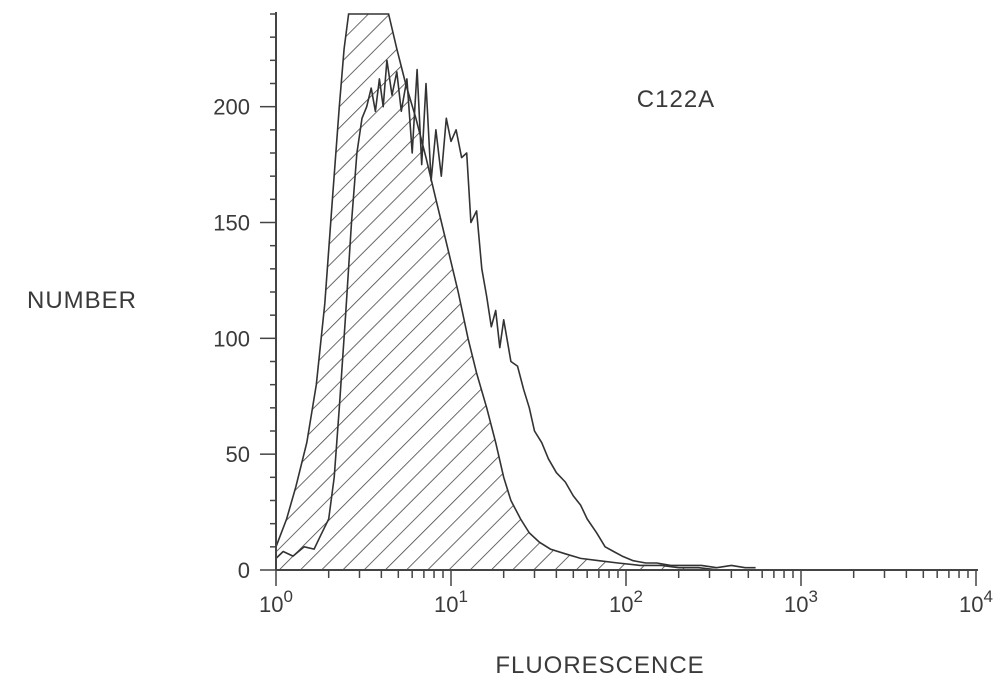 Image resolution: width=1004 pixels, height=688 pixels. Describe the element at coordinates (244, 570) in the screenshot. I see `y-tick-label: 0` at that location.